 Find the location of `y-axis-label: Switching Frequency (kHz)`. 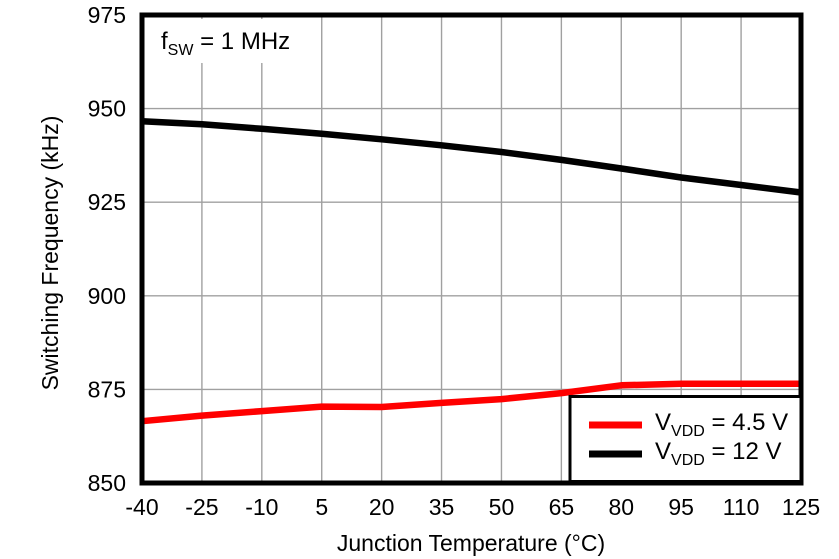

y-axis-label: Switching Frequency (kHz) is located at coordinates (50, 253).